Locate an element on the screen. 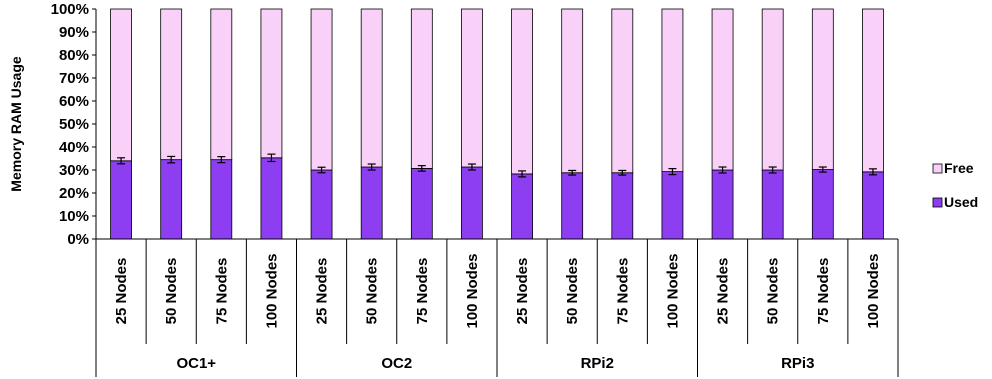 This screenshot has height=379, width=992. y-tick-label: 0% is located at coordinates (78, 239).